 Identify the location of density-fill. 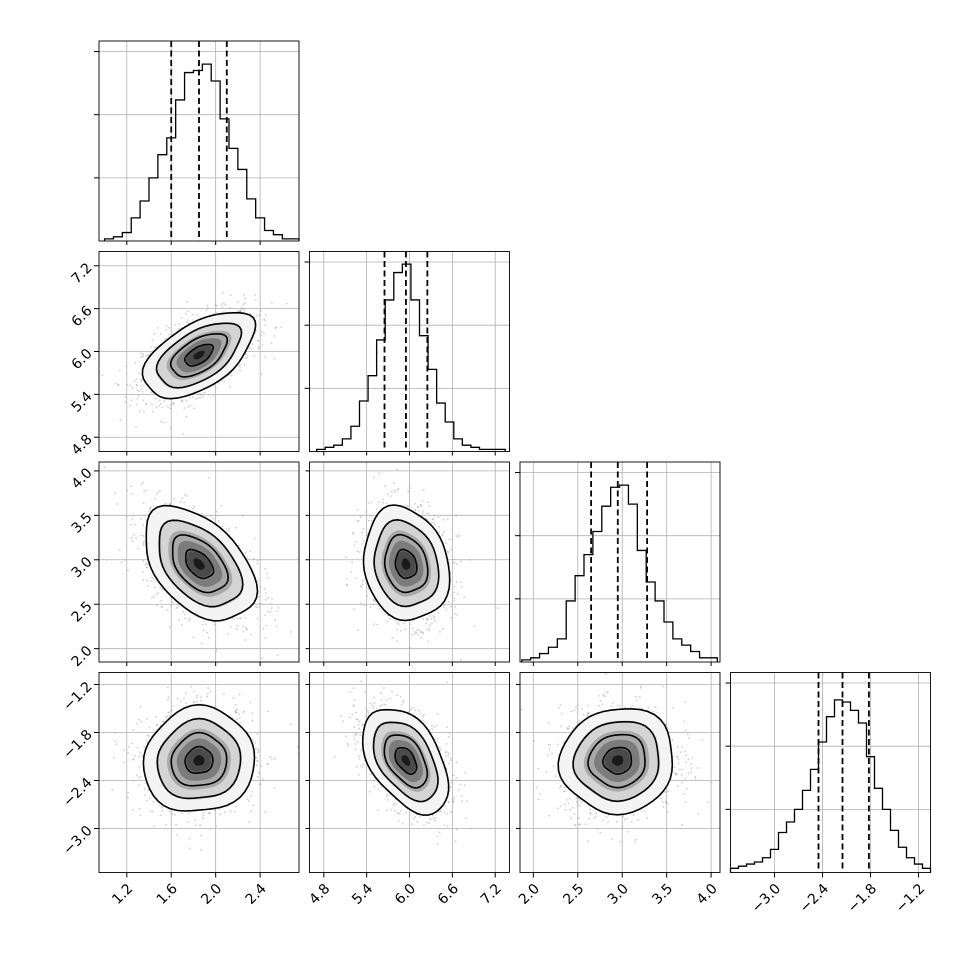
(199, 355).